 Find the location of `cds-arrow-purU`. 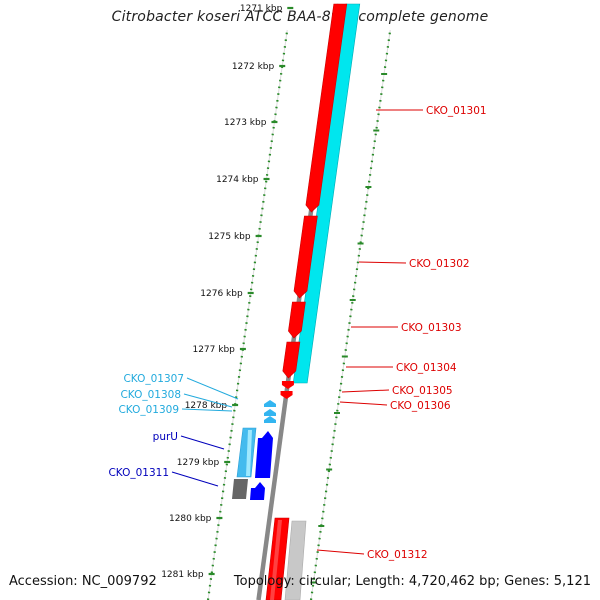

cds-arrow-purU is located at coordinates (264, 454).